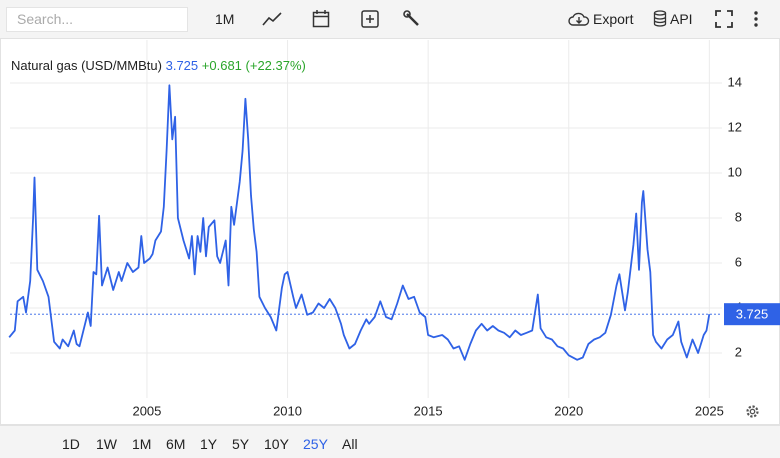 This screenshot has width=780, height=458. Describe the element at coordinates (350, 444) in the screenshot. I see `range-button: All` at that location.